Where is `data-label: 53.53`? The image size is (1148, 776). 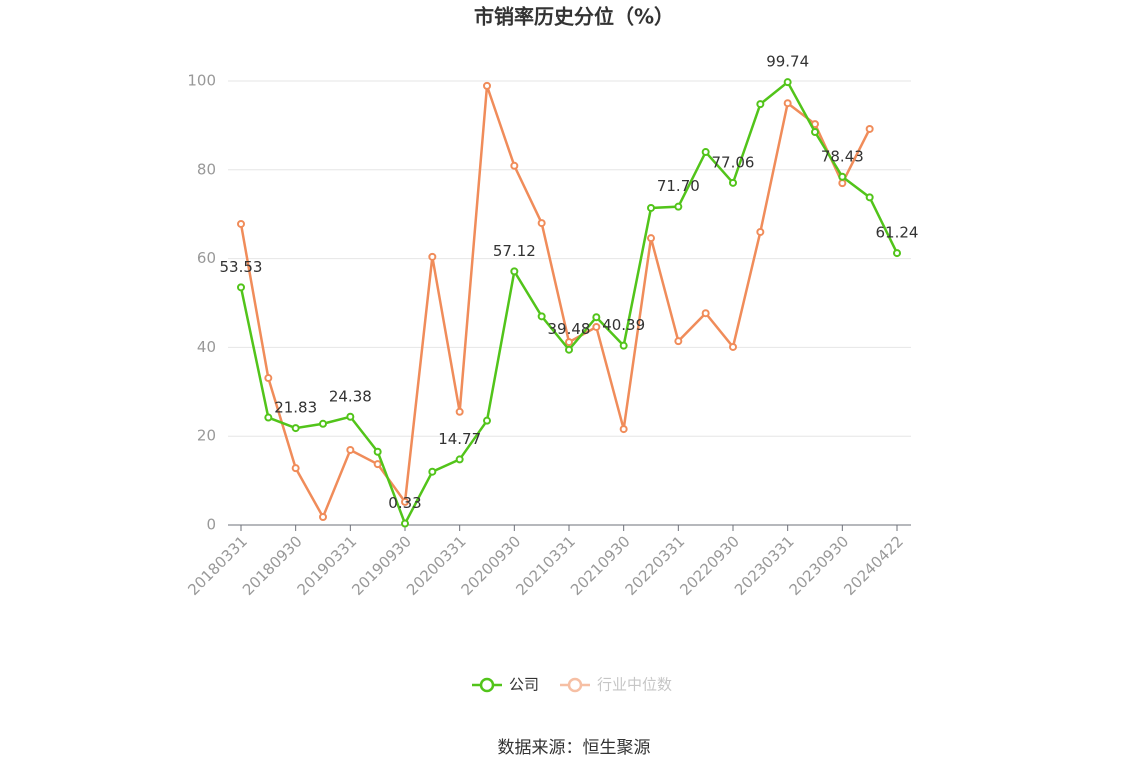 data-label: 53.53 is located at coordinates (241, 267).